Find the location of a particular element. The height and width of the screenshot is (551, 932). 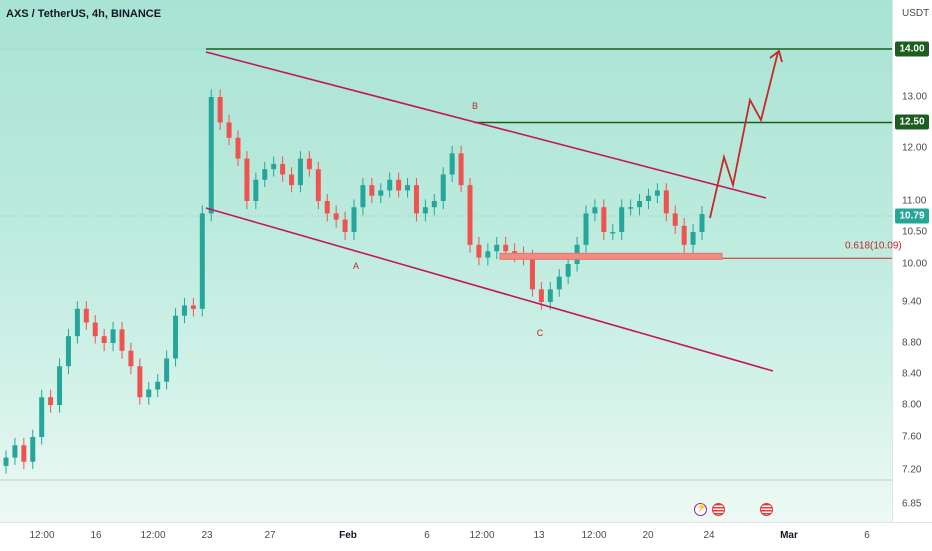

price-axis is located at coordinates (912, 261).